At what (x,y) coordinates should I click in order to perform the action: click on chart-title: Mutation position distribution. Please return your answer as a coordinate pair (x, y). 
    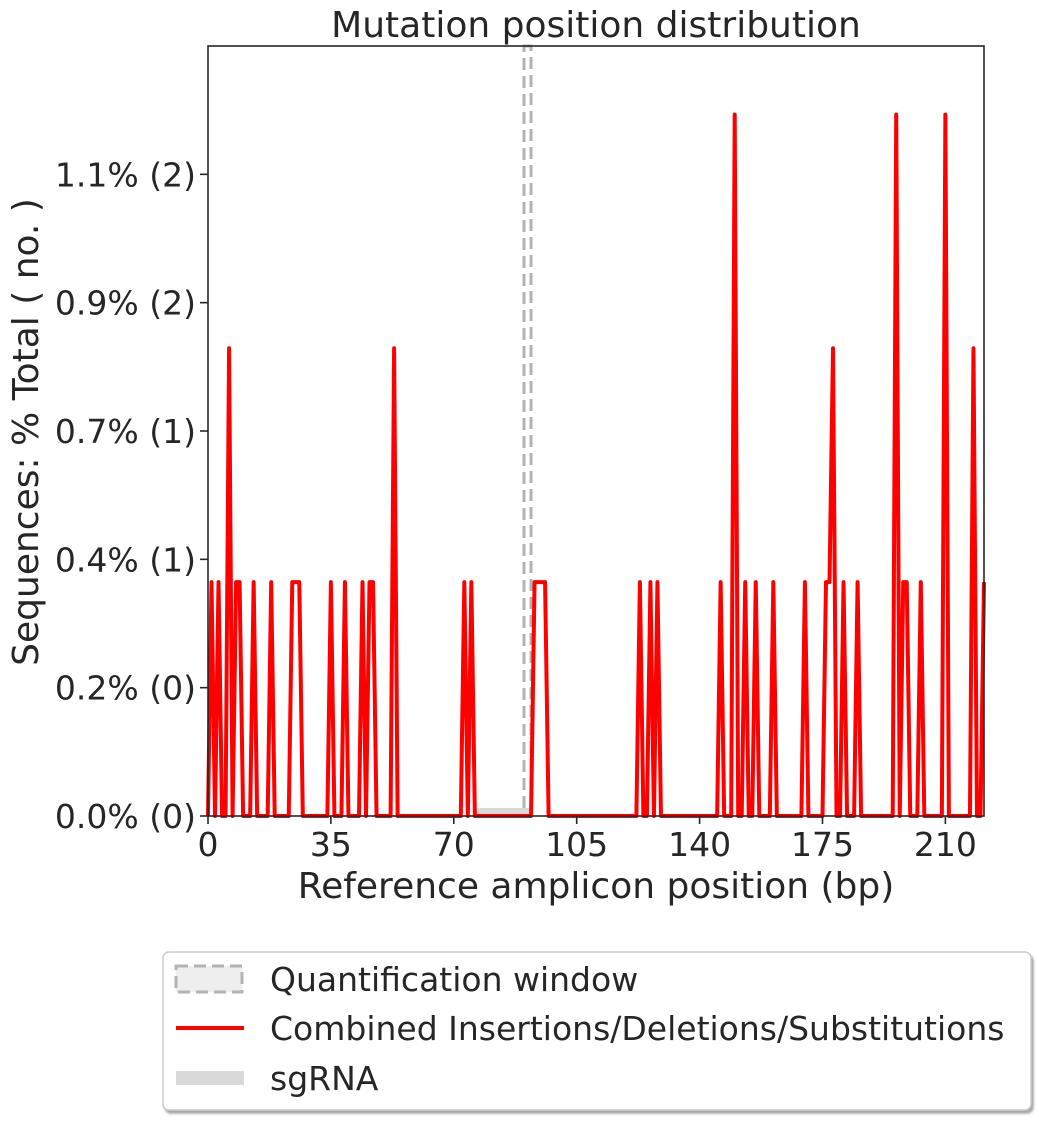
    Looking at the image, I should click on (596, 25).